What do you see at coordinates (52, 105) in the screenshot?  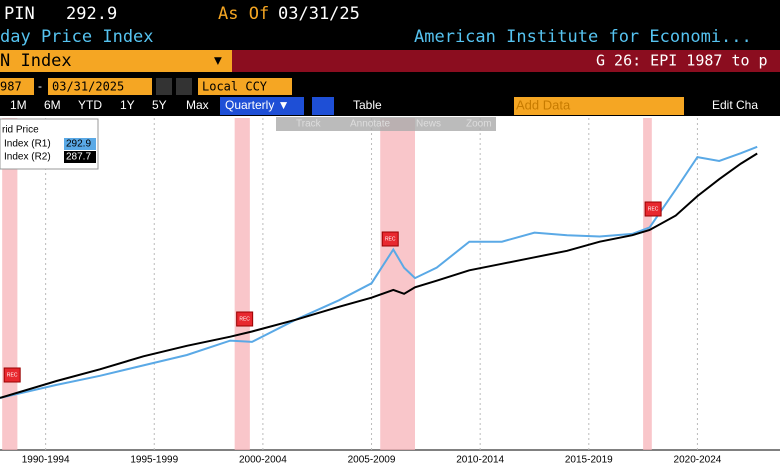 I see `range-button: 6M` at bounding box center [52, 105].